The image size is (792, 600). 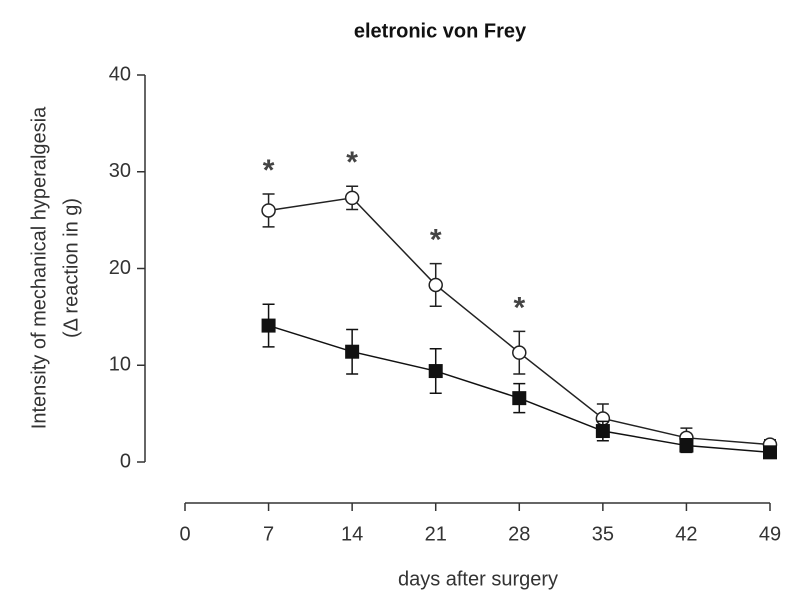 I want to click on x-axis-label: days after surgery, so click(x=478, y=579).